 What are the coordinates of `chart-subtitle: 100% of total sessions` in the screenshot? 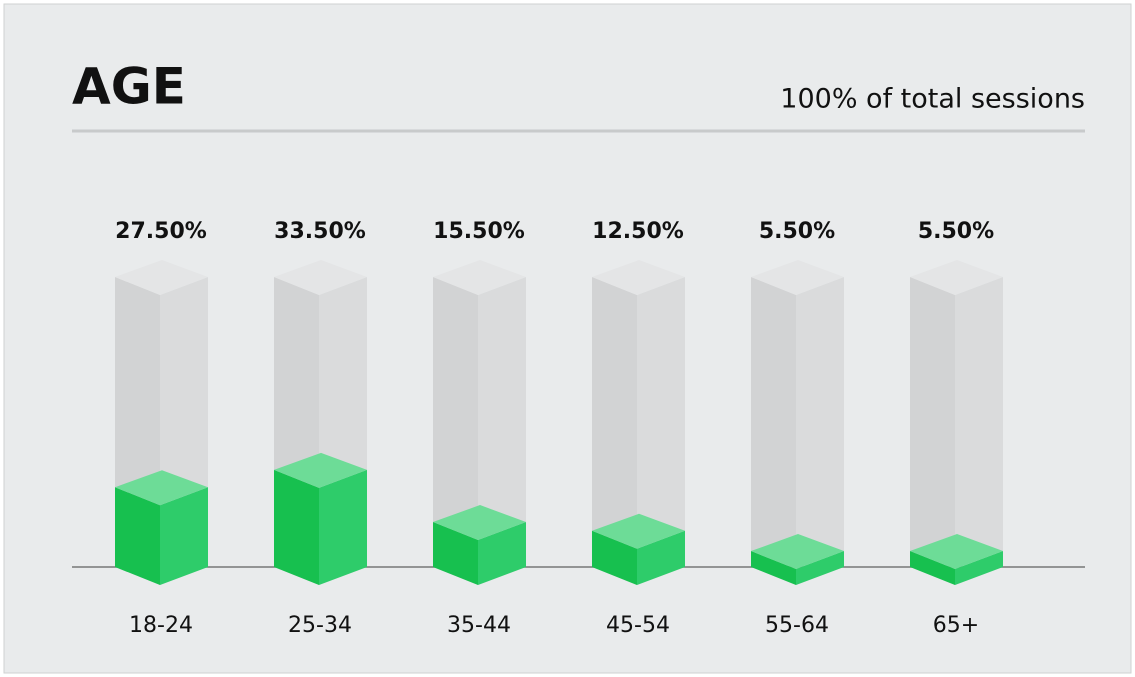 It's located at (932, 99).